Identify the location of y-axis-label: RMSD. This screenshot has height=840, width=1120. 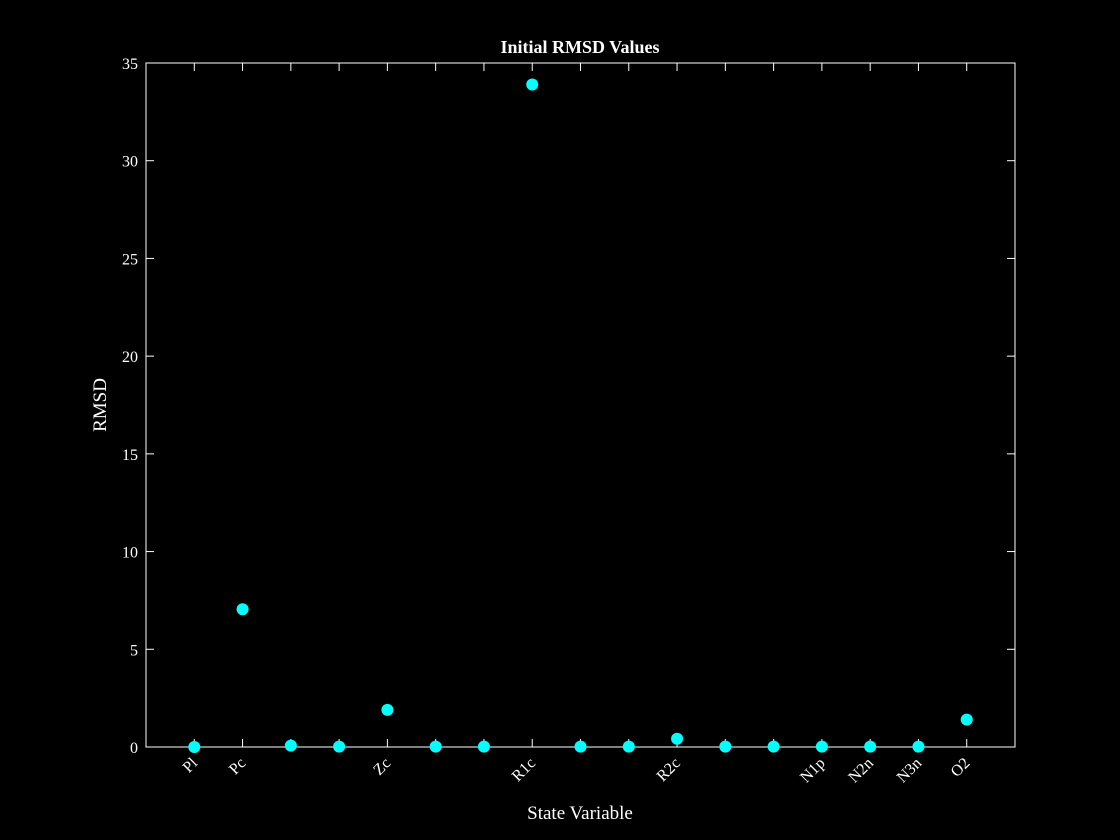
(100, 405).